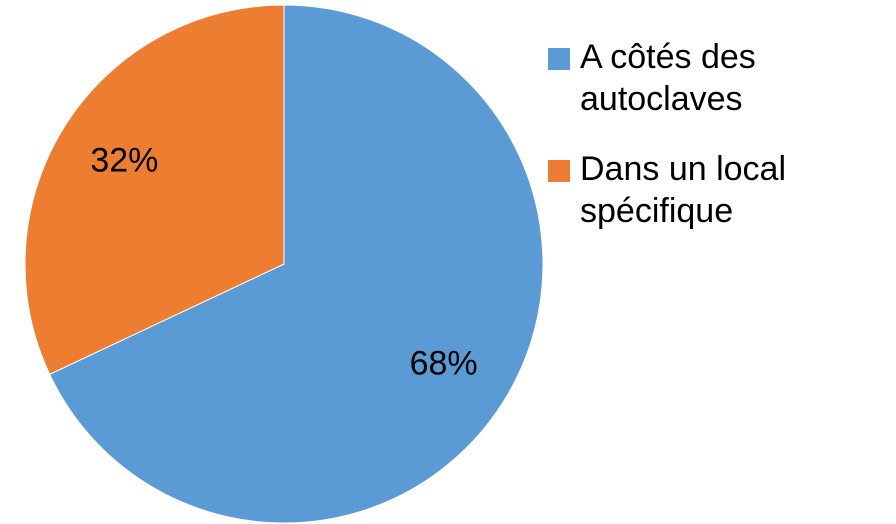 The width and height of the screenshot is (896, 524). What do you see at coordinates (124, 161) in the screenshot?
I see `data-label: 32%` at bounding box center [124, 161].